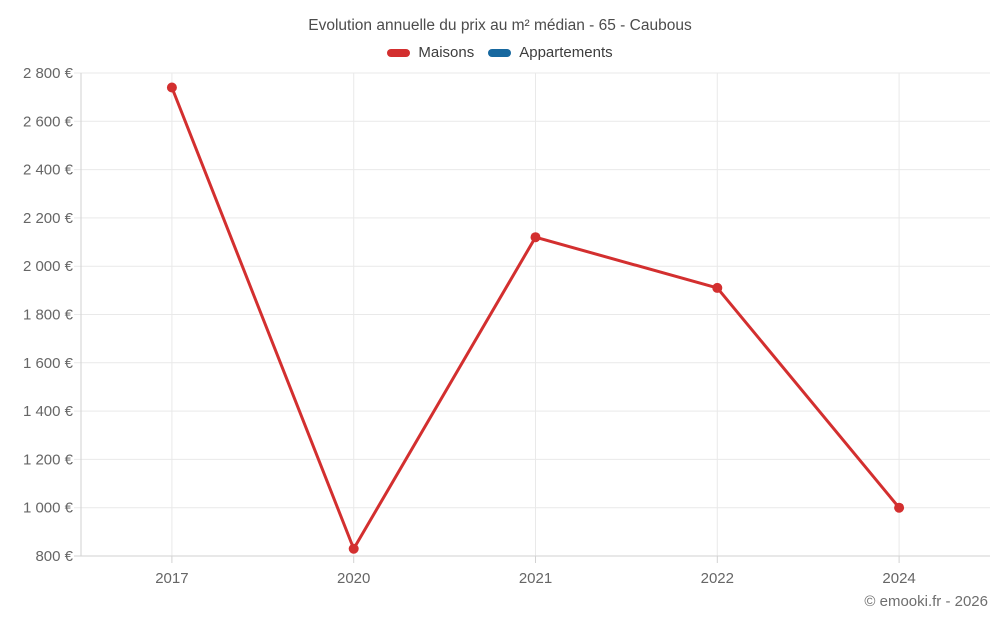  Describe the element at coordinates (399, 52) in the screenshot. I see `legend-swatch-maisons-icon` at that location.